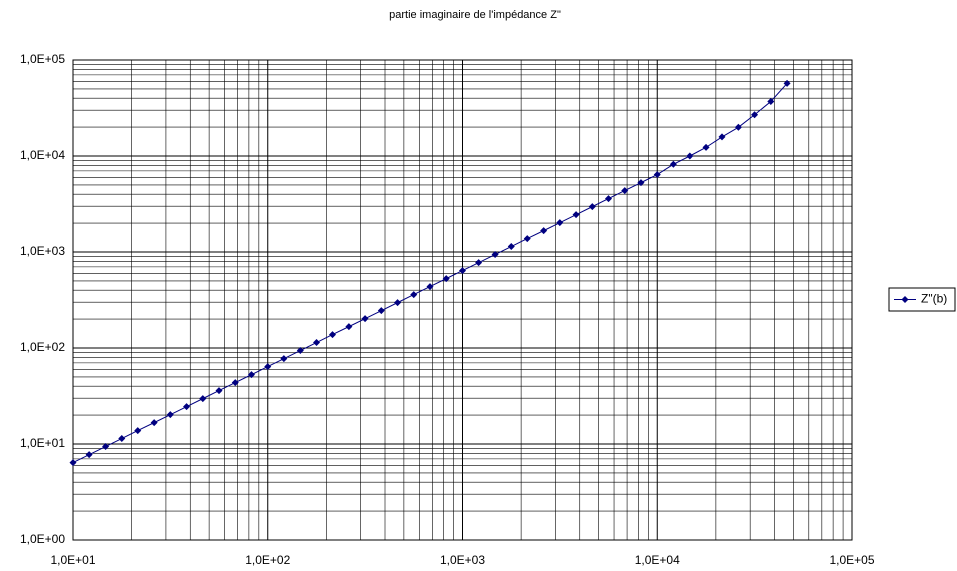 Image resolution: width=957 pixels, height=571 pixels. Describe the element at coordinates (462, 560) in the screenshot. I see `x-tick-label: 1,0E+03` at that location.